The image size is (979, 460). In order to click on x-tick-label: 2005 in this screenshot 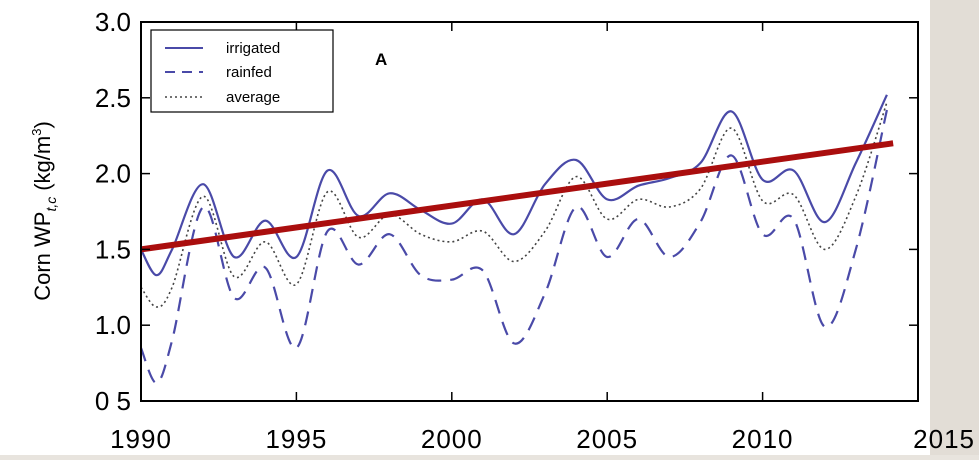, I will do `click(607, 439)`.